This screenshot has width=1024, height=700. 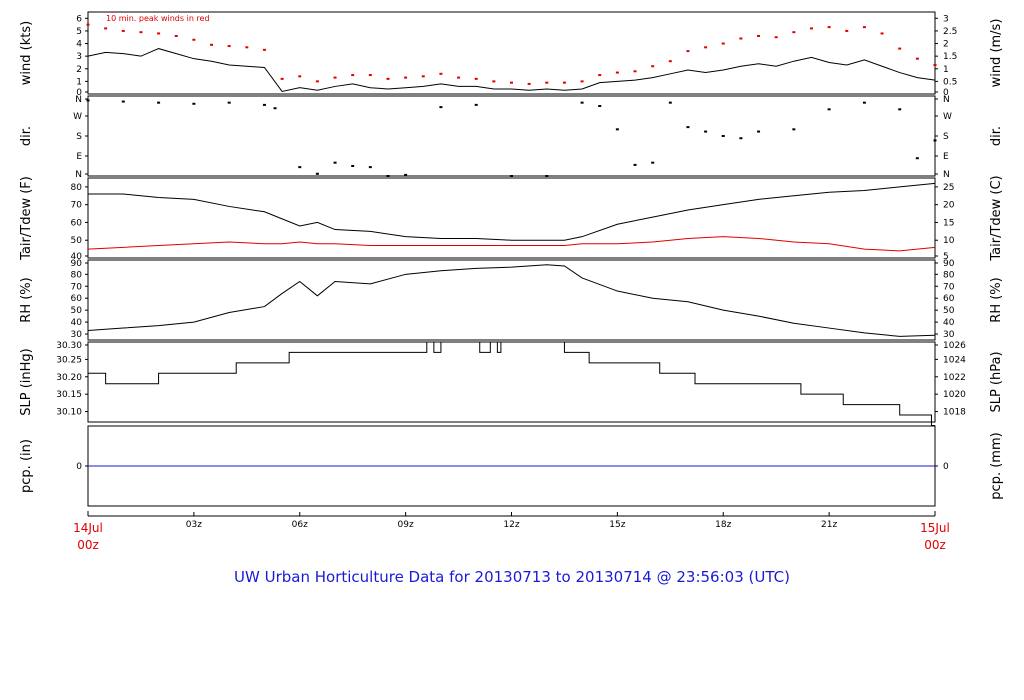 I want to click on pcp-right-axis-label: pcp. (mm), so click(x=996, y=465).